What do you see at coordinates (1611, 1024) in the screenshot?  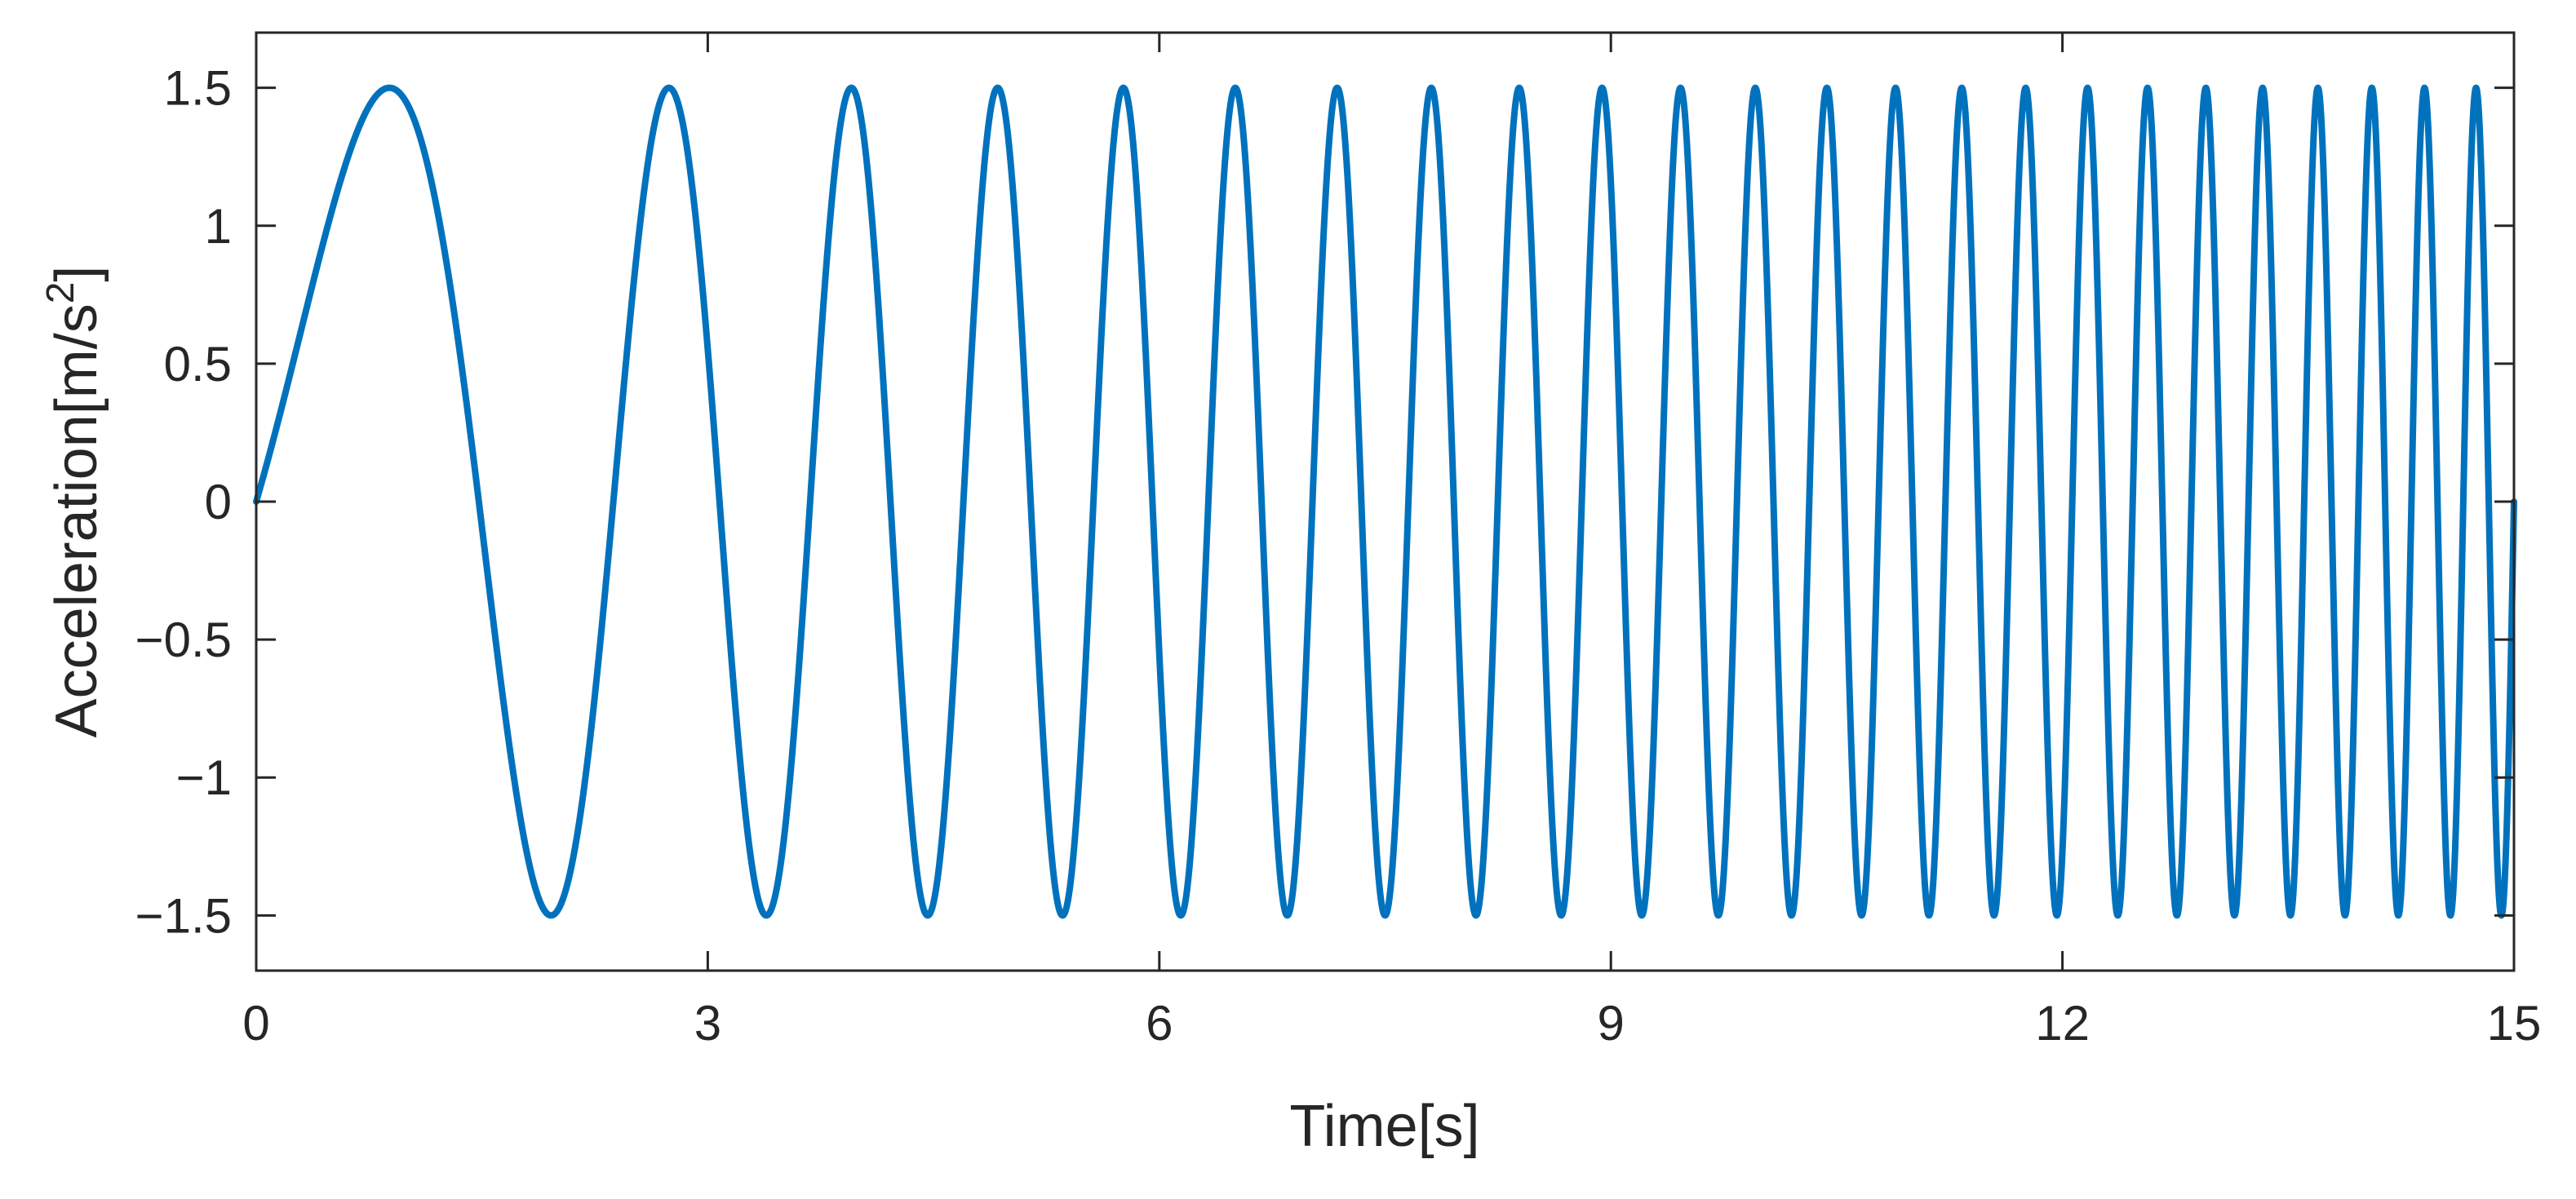 I see `x-tick-label: 9` at bounding box center [1611, 1024].